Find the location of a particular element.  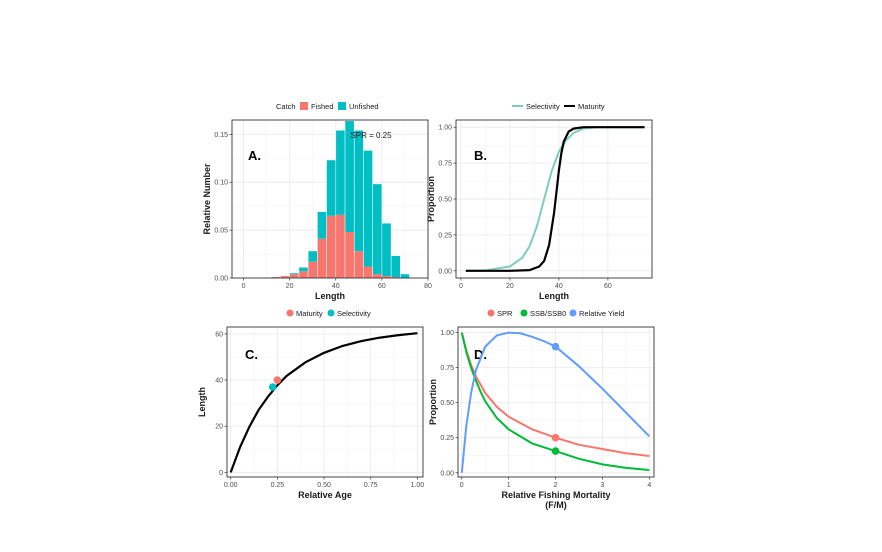

legend-a: Catch Fished Unfished is located at coordinates (327, 106).